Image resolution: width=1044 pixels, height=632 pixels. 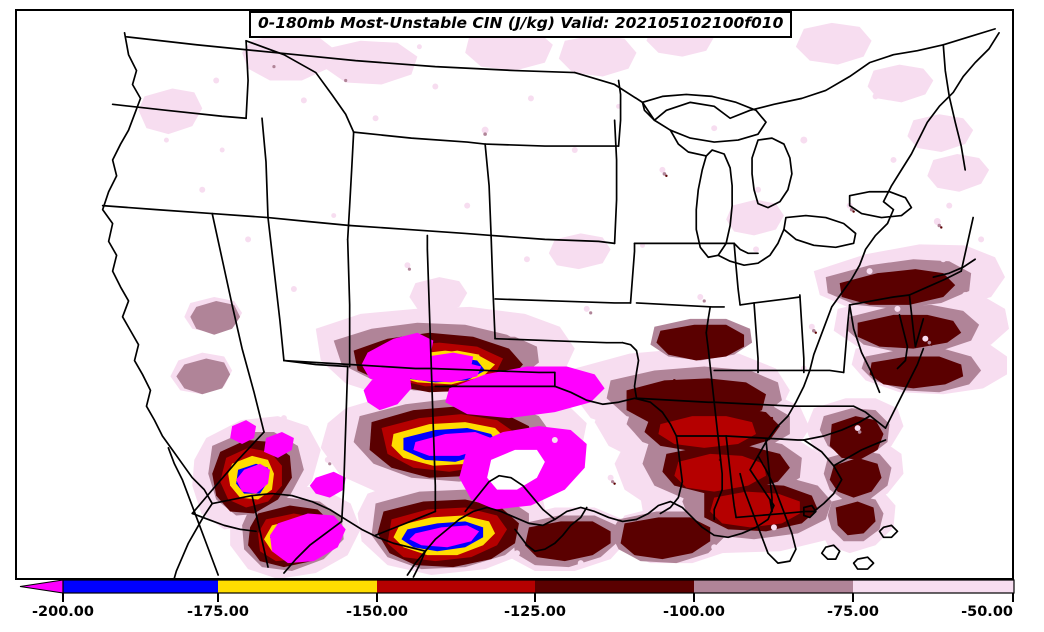 What do you see at coordinates (488, 190) in the screenshot?
I see `state-border-wy-sd-ne` at bounding box center [488, 190].